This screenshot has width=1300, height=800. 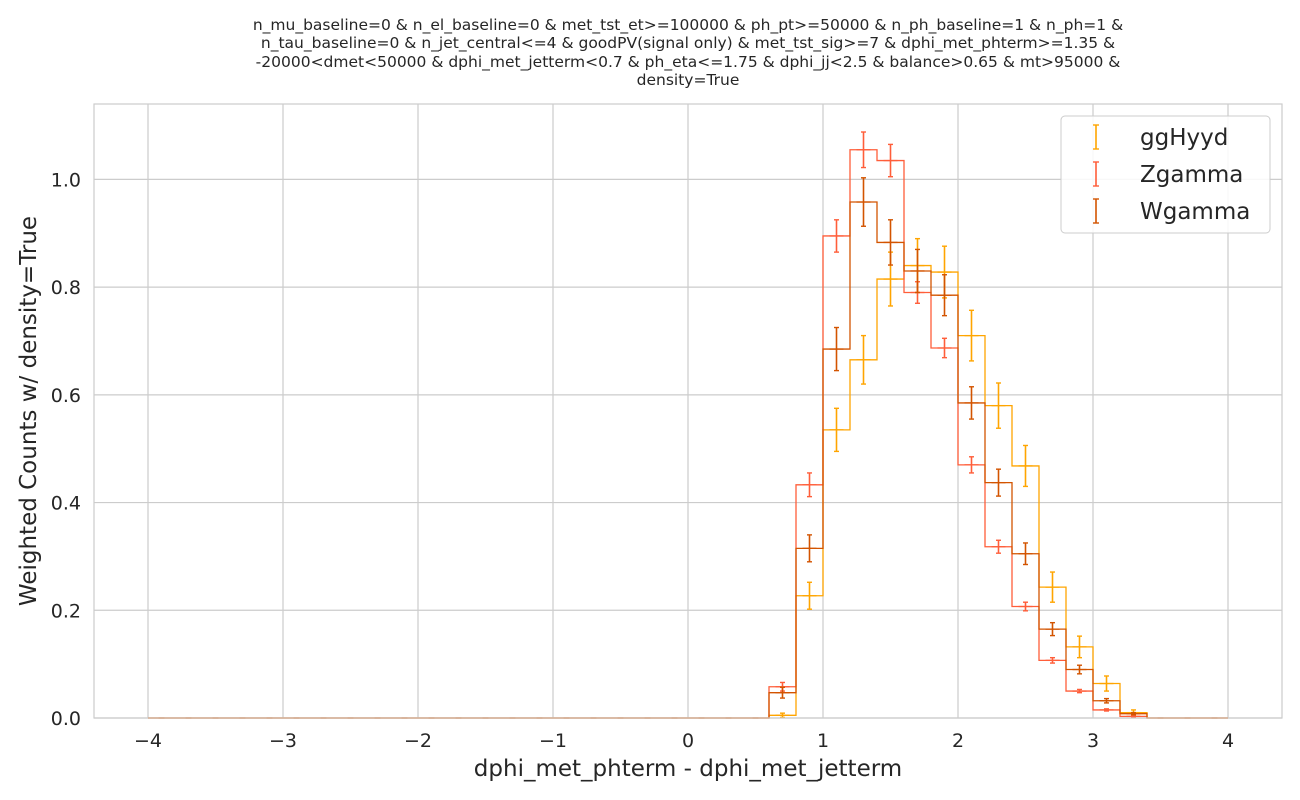 I want to click on y-tick-label: 0.0, so click(x=66, y=719).